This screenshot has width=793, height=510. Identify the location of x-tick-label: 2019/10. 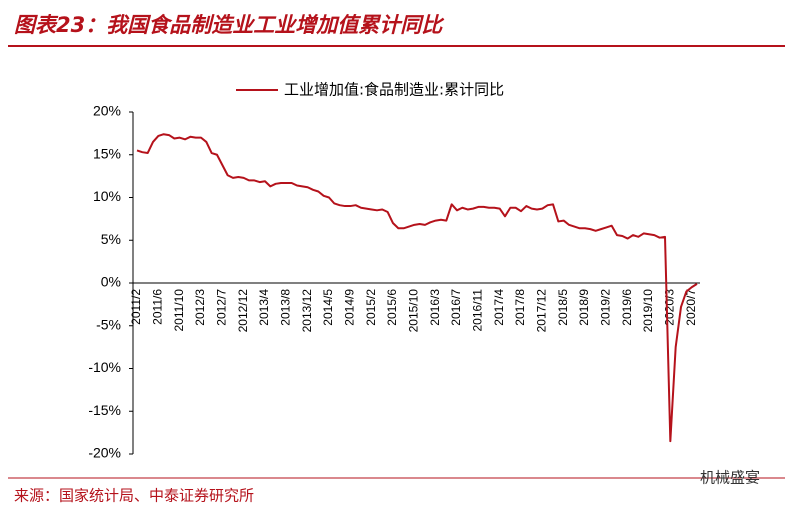
(648, 311).